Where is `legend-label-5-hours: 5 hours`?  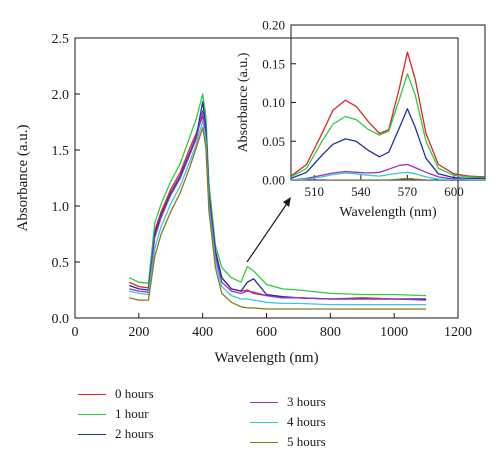 legend-label-5-hours: 5 hours is located at coordinates (306, 441).